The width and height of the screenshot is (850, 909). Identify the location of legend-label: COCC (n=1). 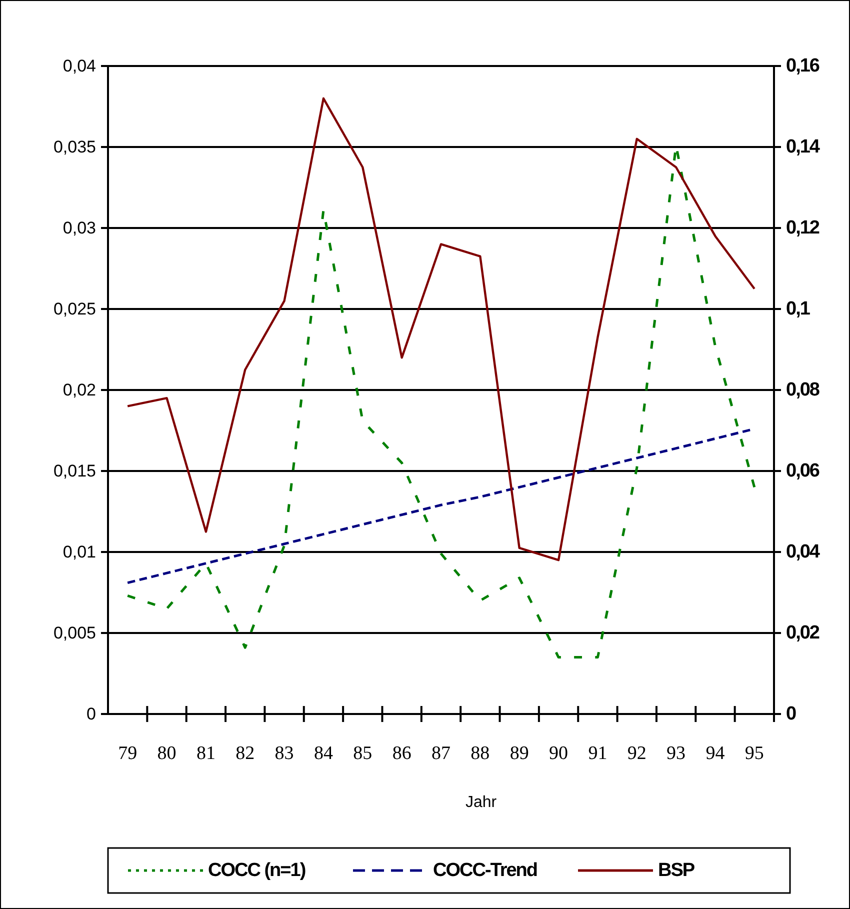
(257, 870).